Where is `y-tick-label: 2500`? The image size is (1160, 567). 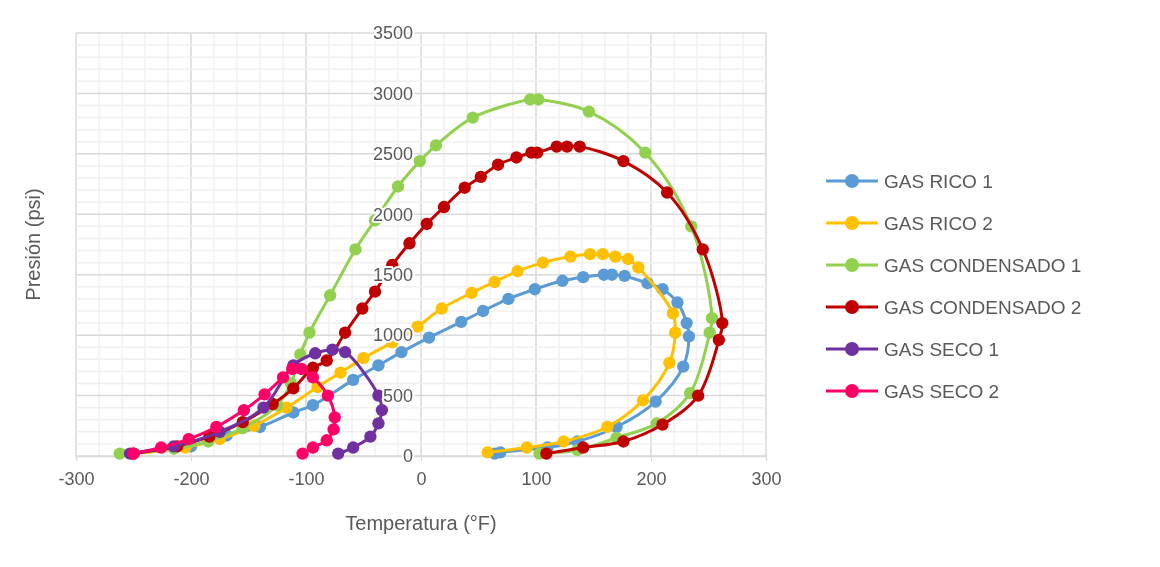
y-tick-label: 2500 is located at coordinates (392, 154).